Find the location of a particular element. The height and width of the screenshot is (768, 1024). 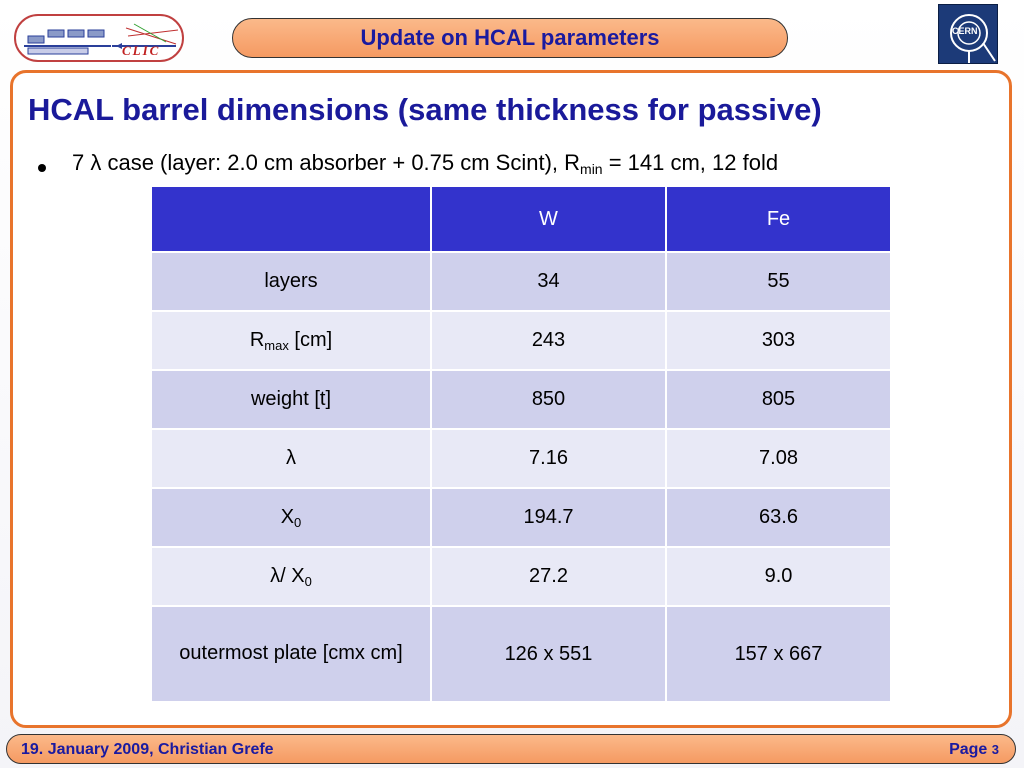

footer-page: Page 3 is located at coordinates (974, 750).